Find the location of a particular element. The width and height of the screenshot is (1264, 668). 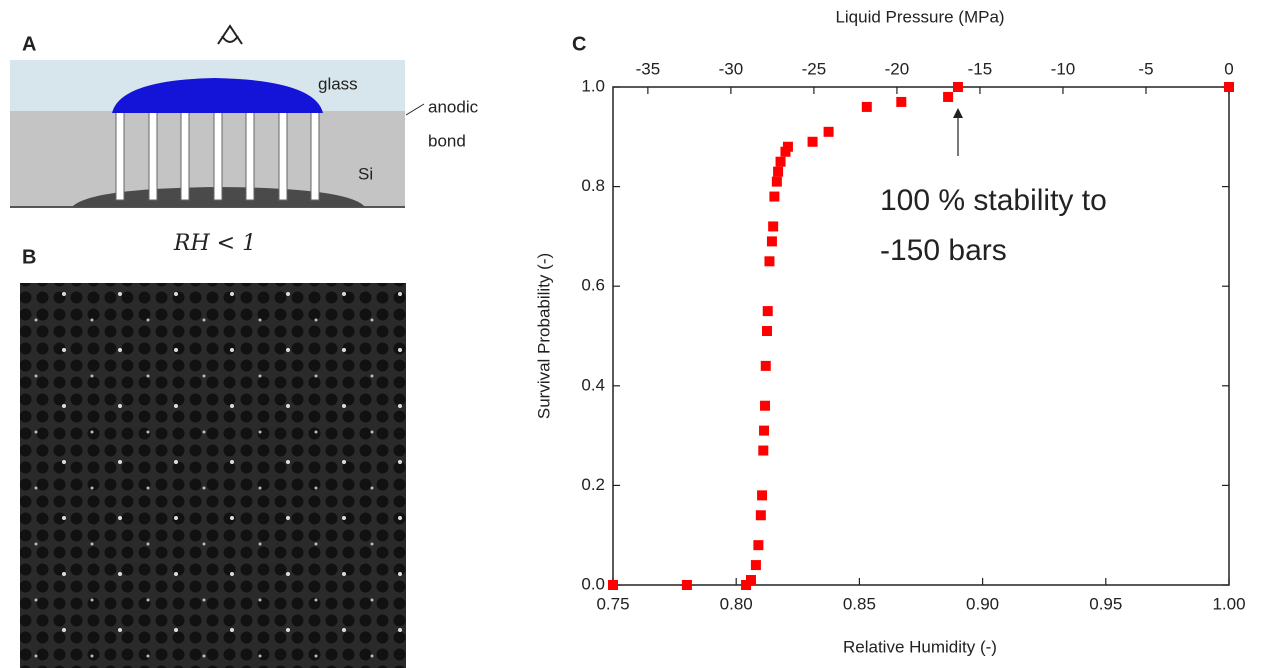

liquid-drop is located at coordinates (217, 95).